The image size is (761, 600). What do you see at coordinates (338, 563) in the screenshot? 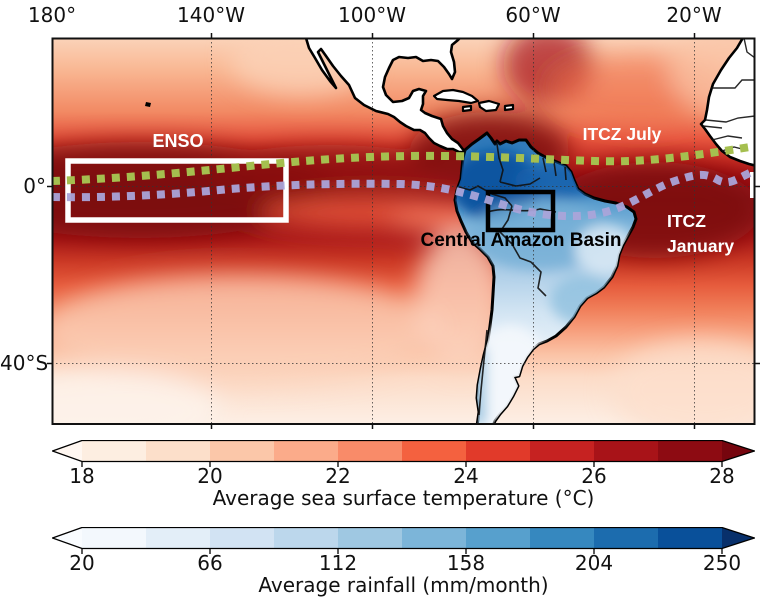
I see `rain-tick-112: 112` at bounding box center [338, 563].